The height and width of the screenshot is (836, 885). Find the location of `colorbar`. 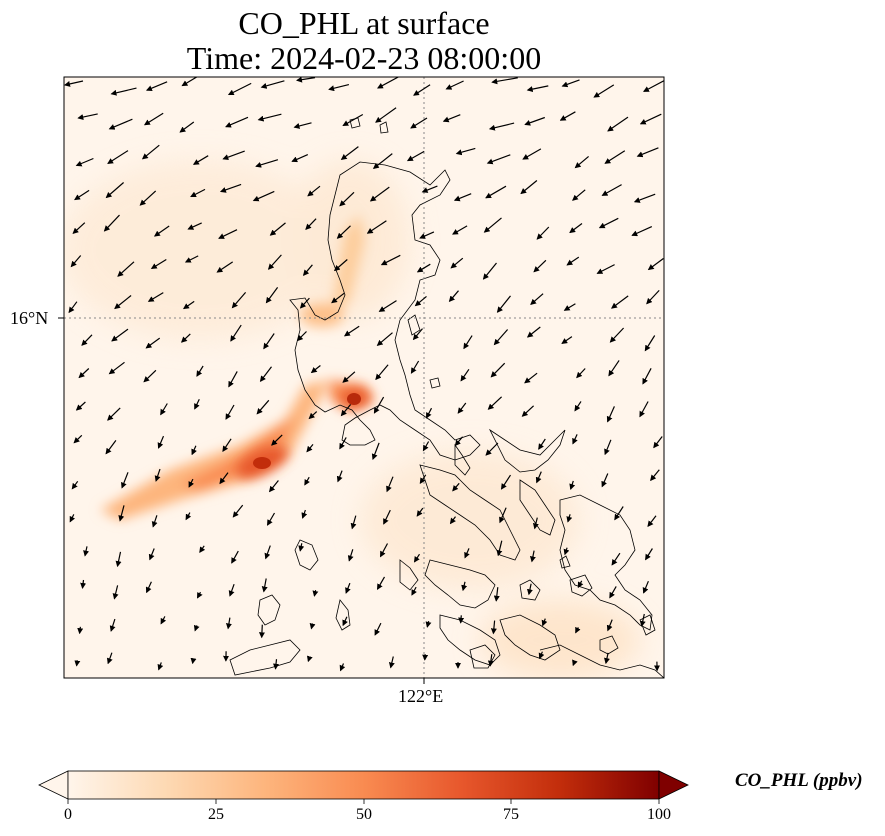

colorbar is located at coordinates (363, 787).